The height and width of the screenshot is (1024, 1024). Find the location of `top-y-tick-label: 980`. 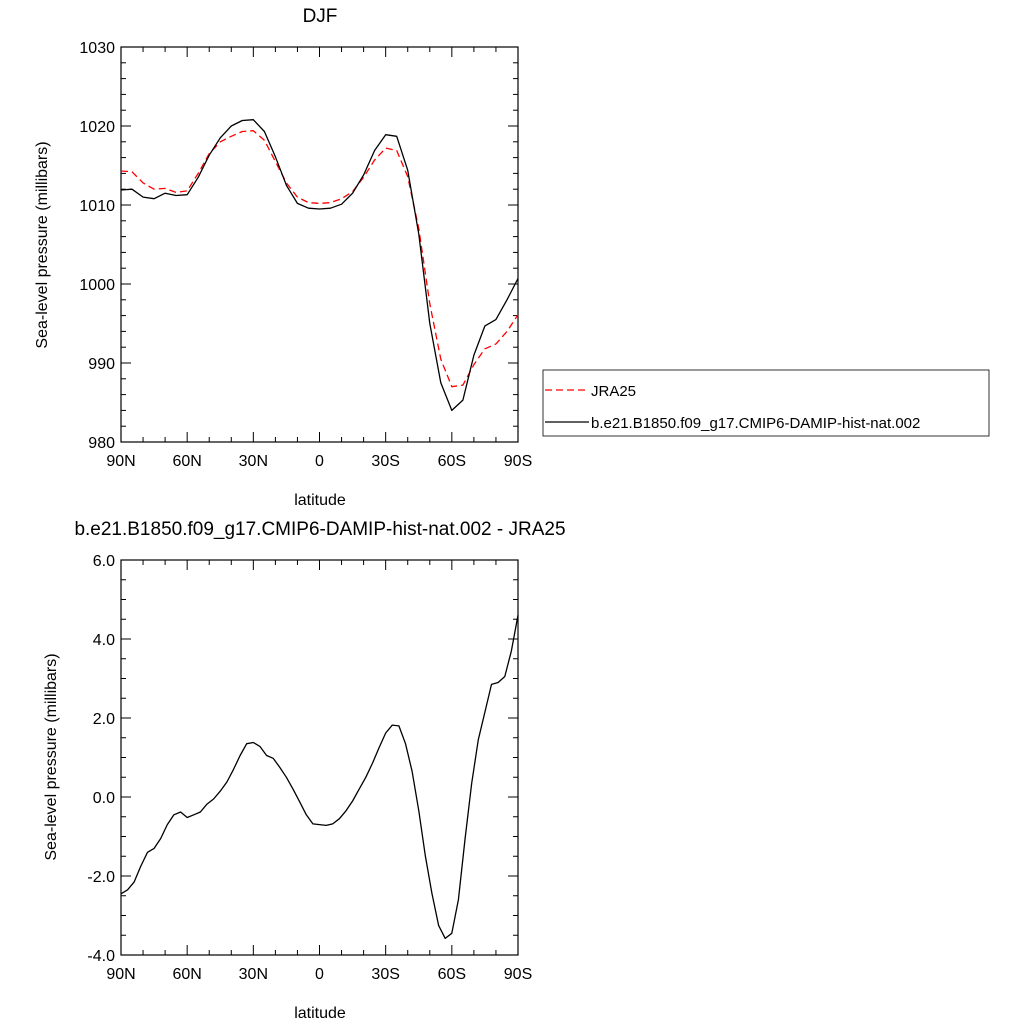

top-y-tick-label: 980 is located at coordinates (101, 443).